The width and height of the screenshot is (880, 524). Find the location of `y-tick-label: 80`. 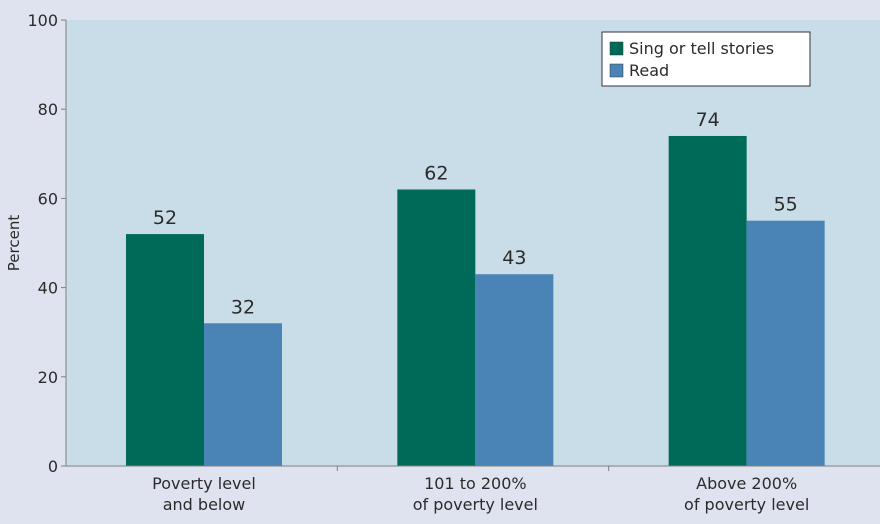

y-tick-label: 80 is located at coordinates (48, 109).